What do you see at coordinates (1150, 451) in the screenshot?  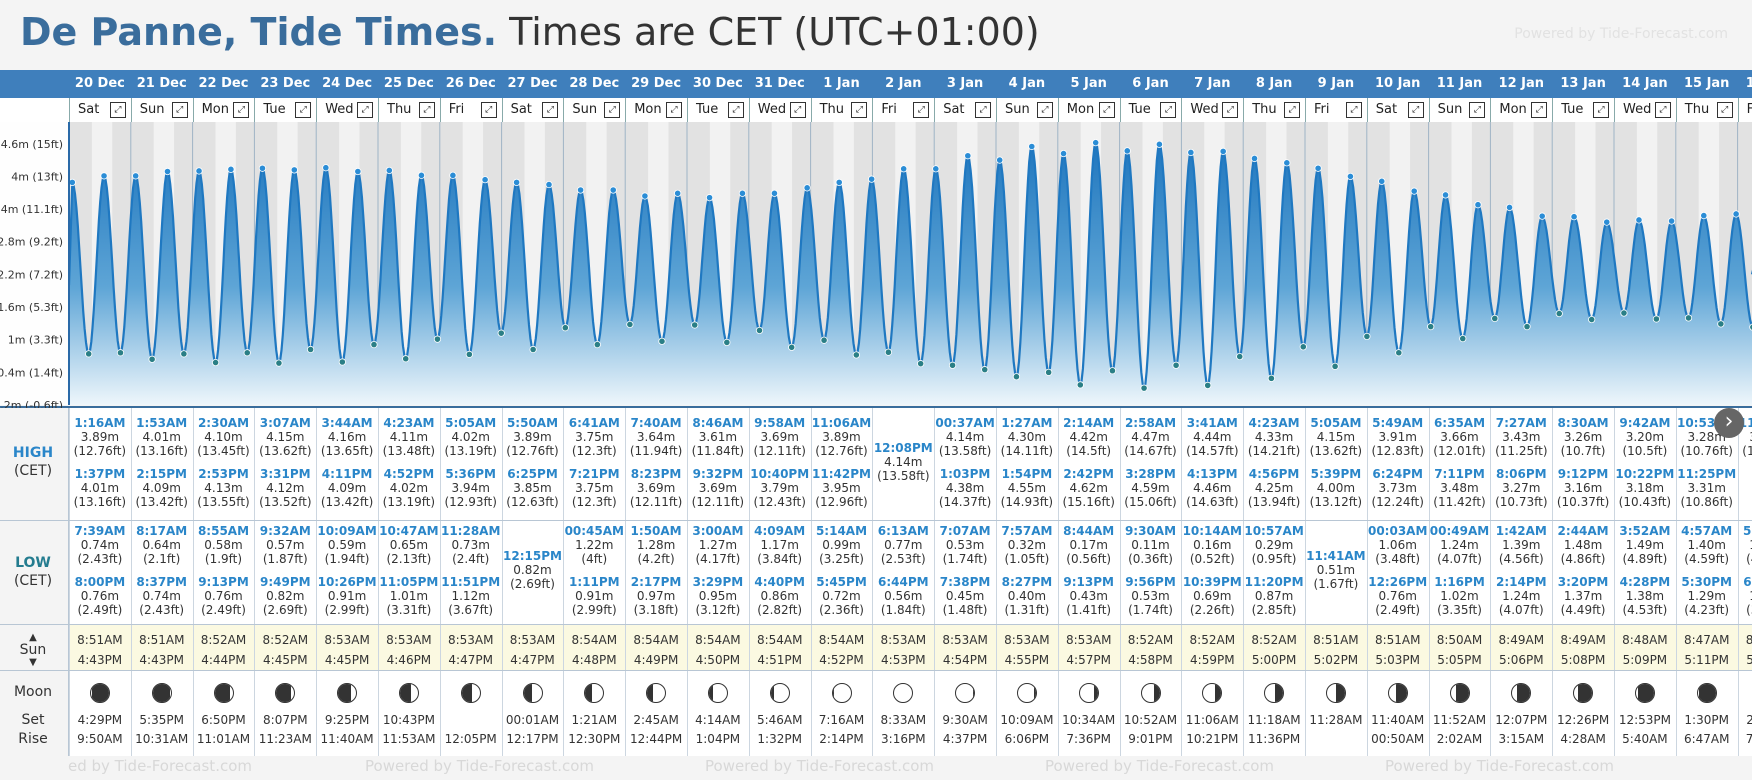 I see `high-tide-1-feet: (14.67ft)` at bounding box center [1150, 451].